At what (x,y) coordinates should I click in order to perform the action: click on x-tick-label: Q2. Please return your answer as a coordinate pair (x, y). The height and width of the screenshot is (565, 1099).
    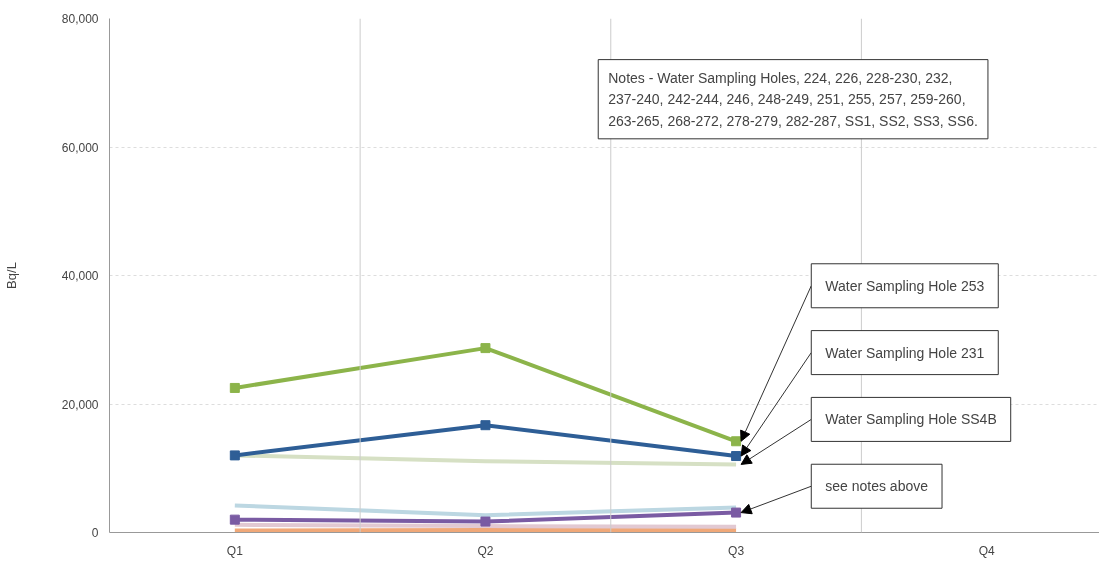
    Looking at the image, I should click on (485, 550).